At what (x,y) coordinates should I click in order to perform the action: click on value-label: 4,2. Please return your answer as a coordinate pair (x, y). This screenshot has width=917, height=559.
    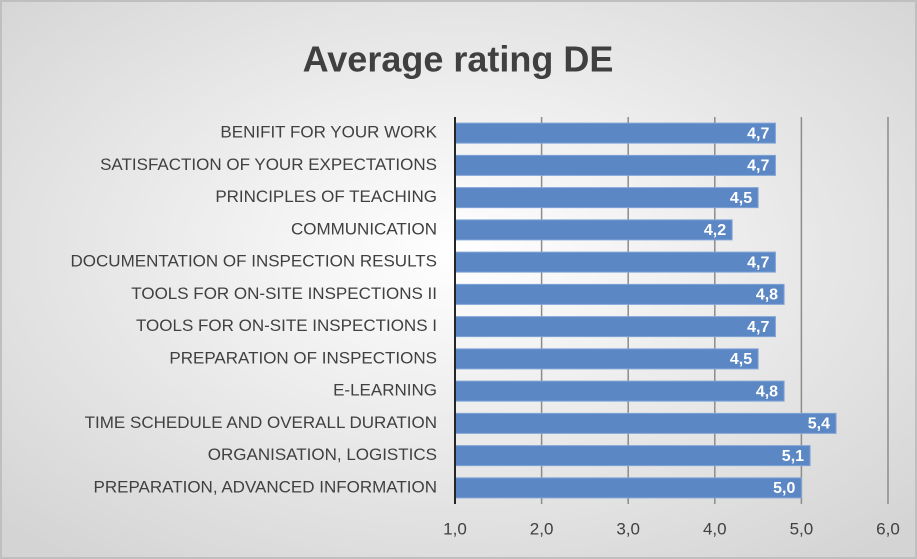
    Looking at the image, I should click on (715, 230).